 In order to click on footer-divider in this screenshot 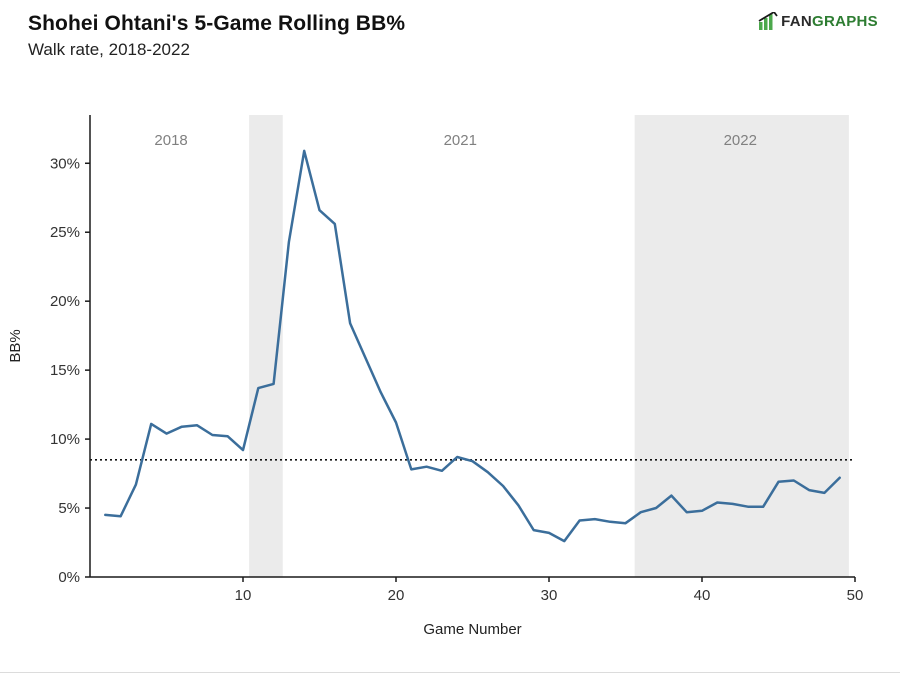, I will do `click(450, 672)`.